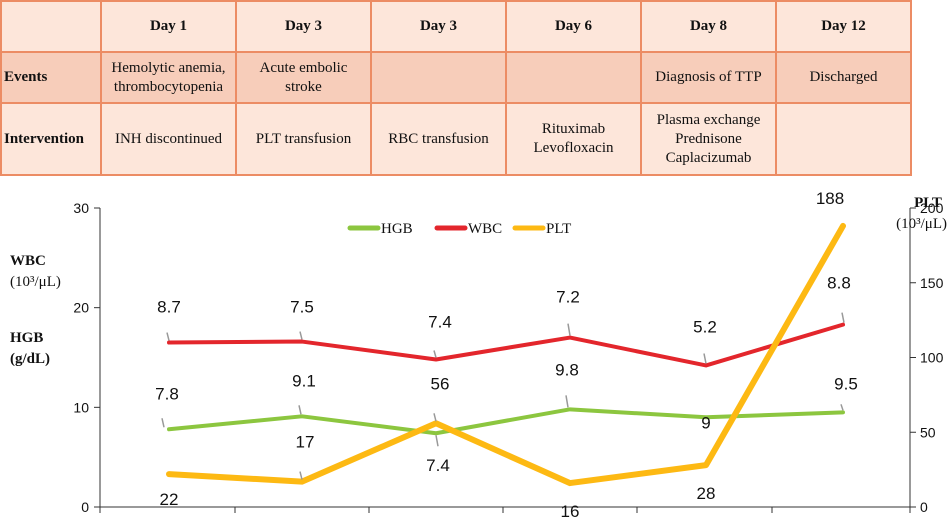 Image resolution: width=950 pixels, height=520 pixels. Describe the element at coordinates (303, 139) in the screenshot. I see `intervention-cell: PLT transfusion` at that location.